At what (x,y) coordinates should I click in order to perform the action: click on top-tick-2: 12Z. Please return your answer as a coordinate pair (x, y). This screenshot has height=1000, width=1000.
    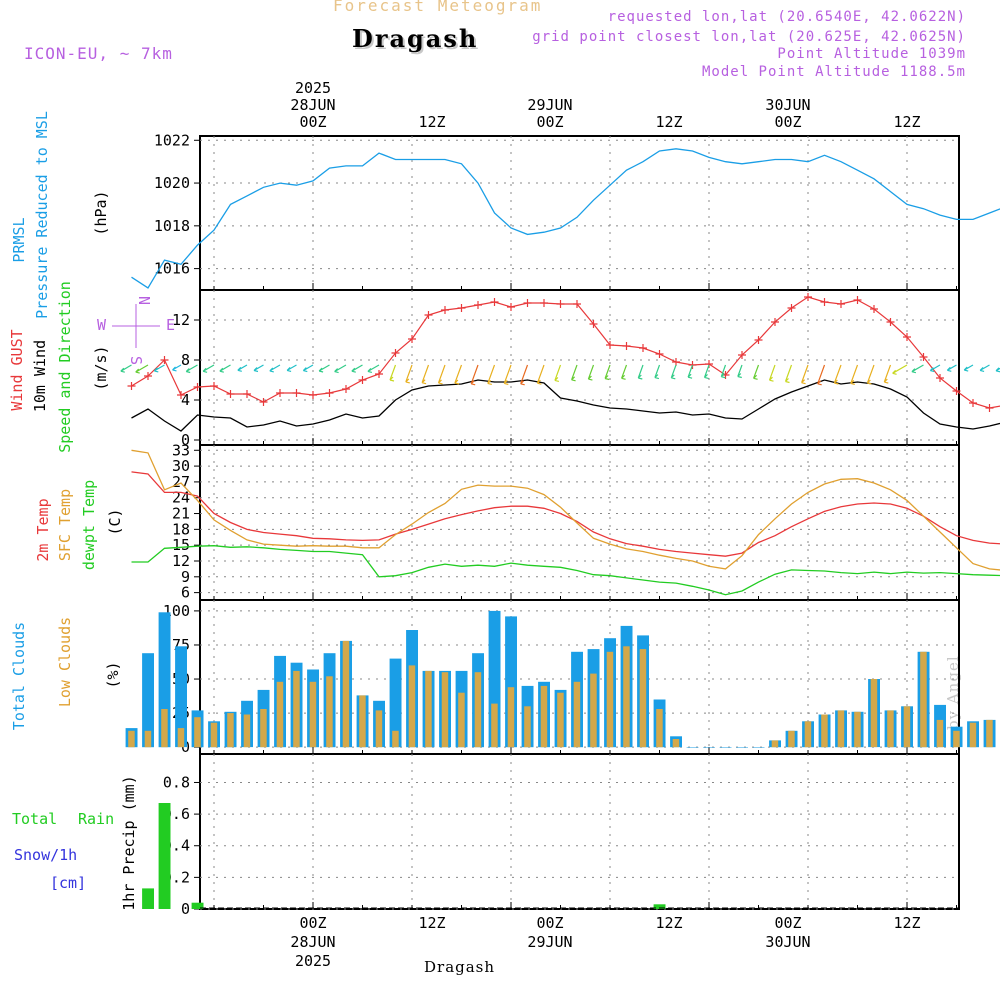
    Looking at the image, I should click on (431, 122).